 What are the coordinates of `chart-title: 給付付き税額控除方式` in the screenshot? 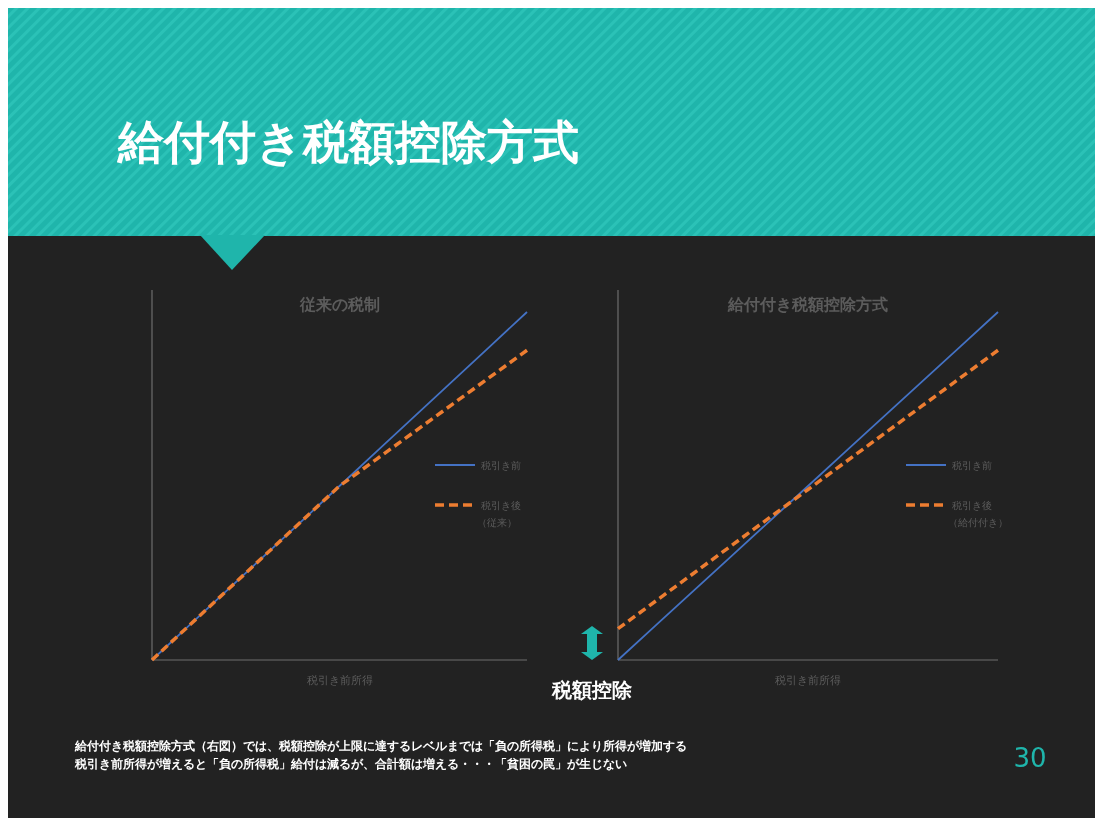 It's located at (807, 304).